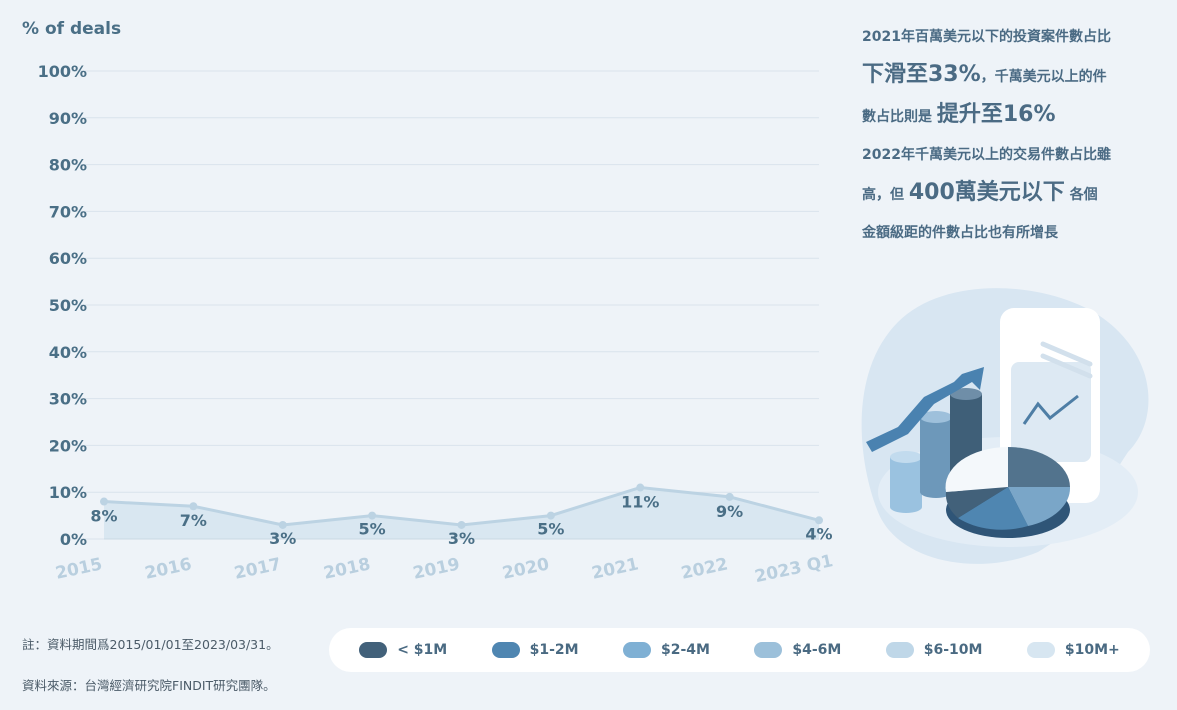 This screenshot has height=710, width=1177. Describe the element at coordinates (68, 352) in the screenshot. I see `y-tick-label: 40%` at that location.